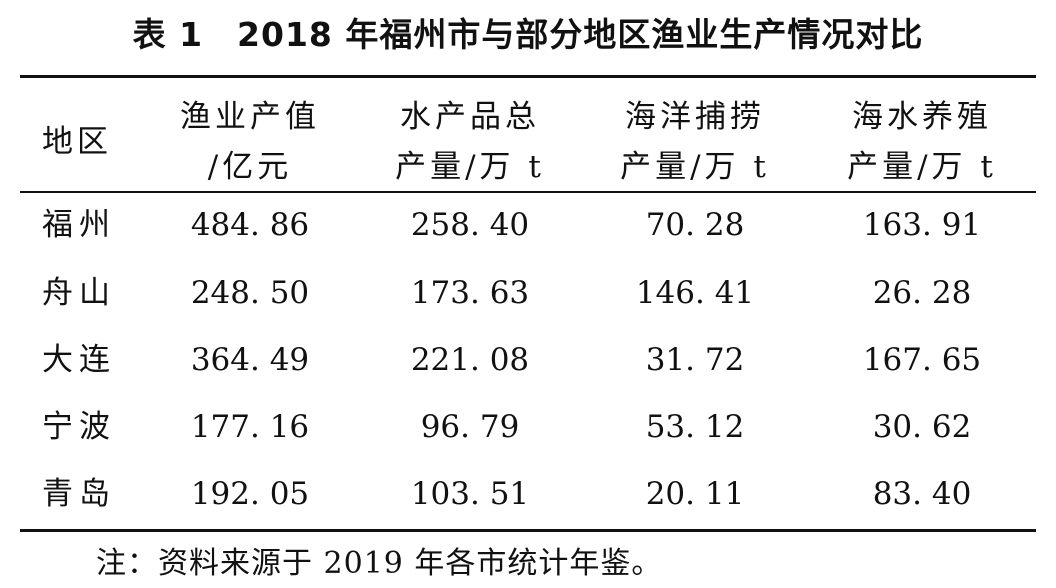  What do you see at coordinates (470, 494) in the screenshot?
I see `value-cell: 103. 51` at bounding box center [470, 494].